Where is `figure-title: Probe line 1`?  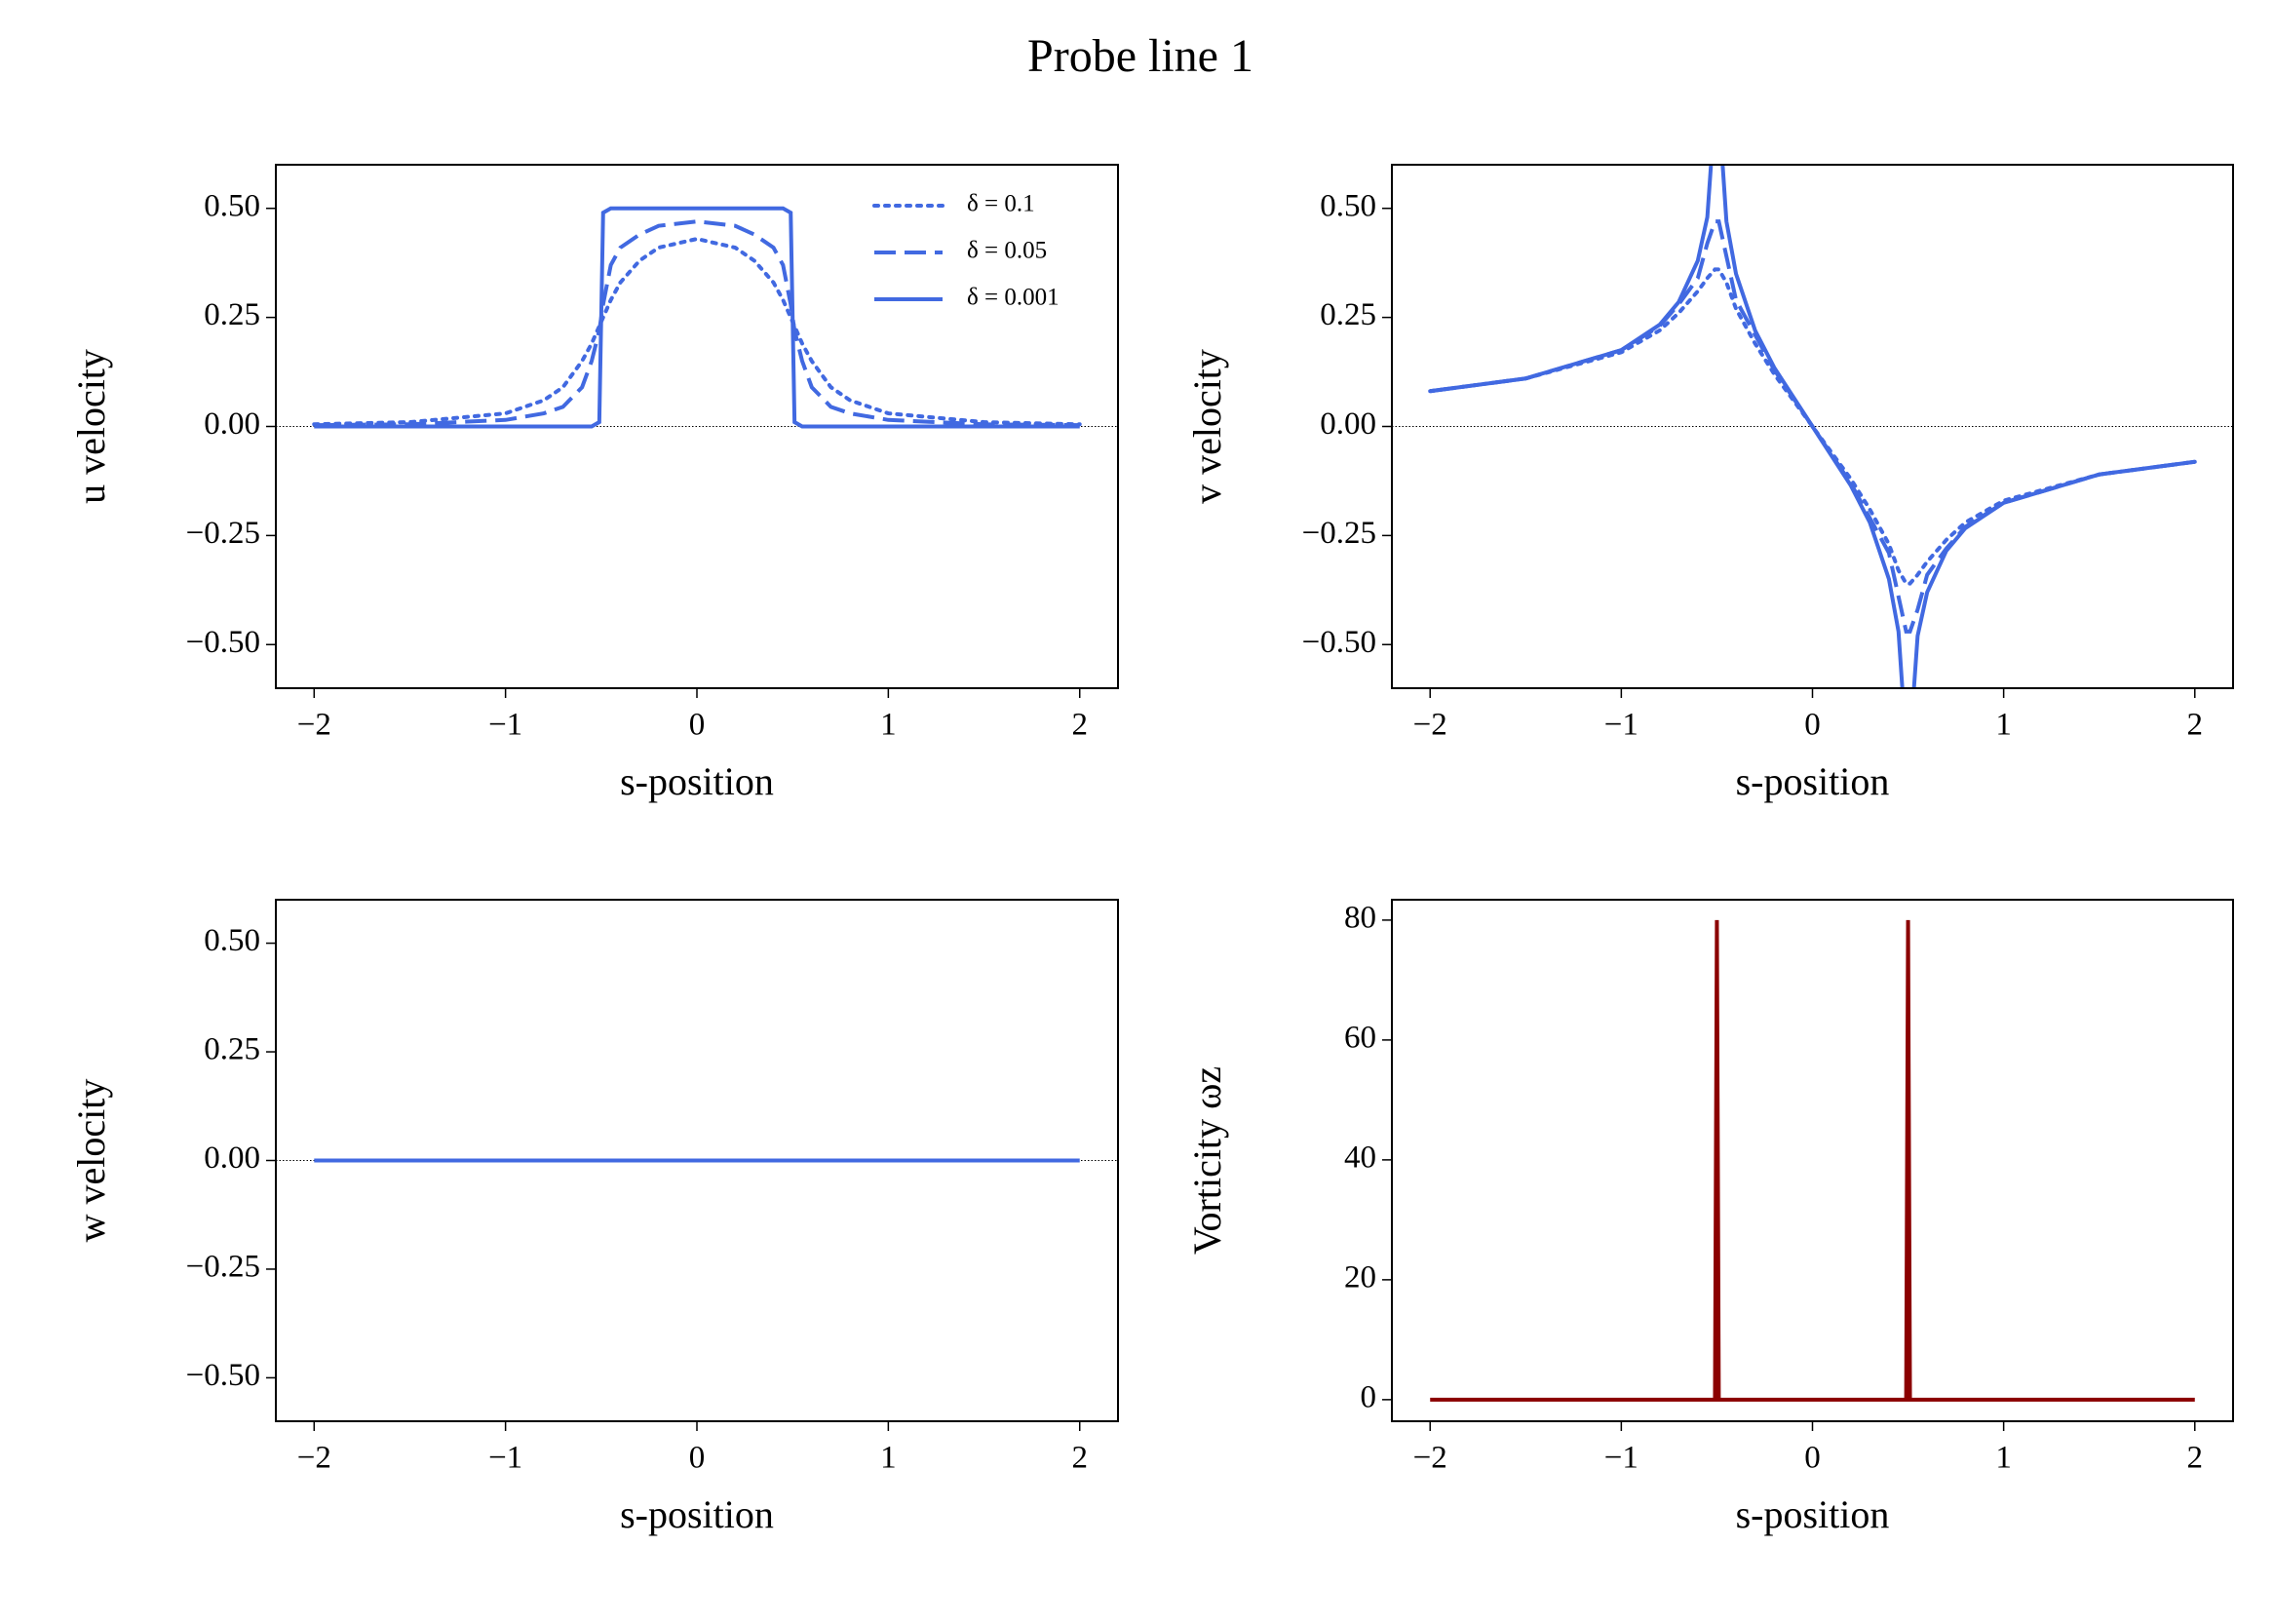 figure-title: Probe line 1 is located at coordinates (1140, 56).